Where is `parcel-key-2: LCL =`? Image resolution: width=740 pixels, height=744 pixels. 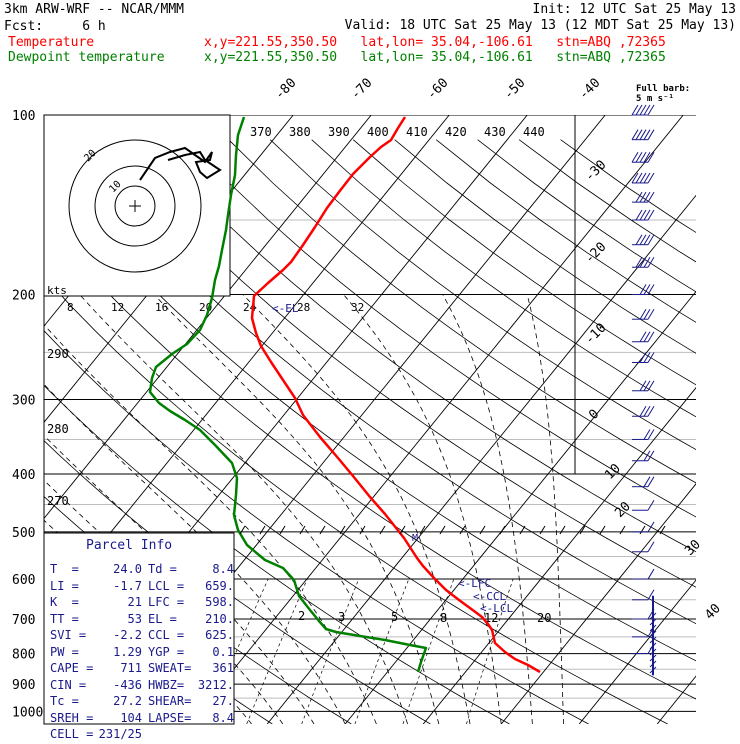 parcel-key-2: LCL = is located at coordinates (166, 585).